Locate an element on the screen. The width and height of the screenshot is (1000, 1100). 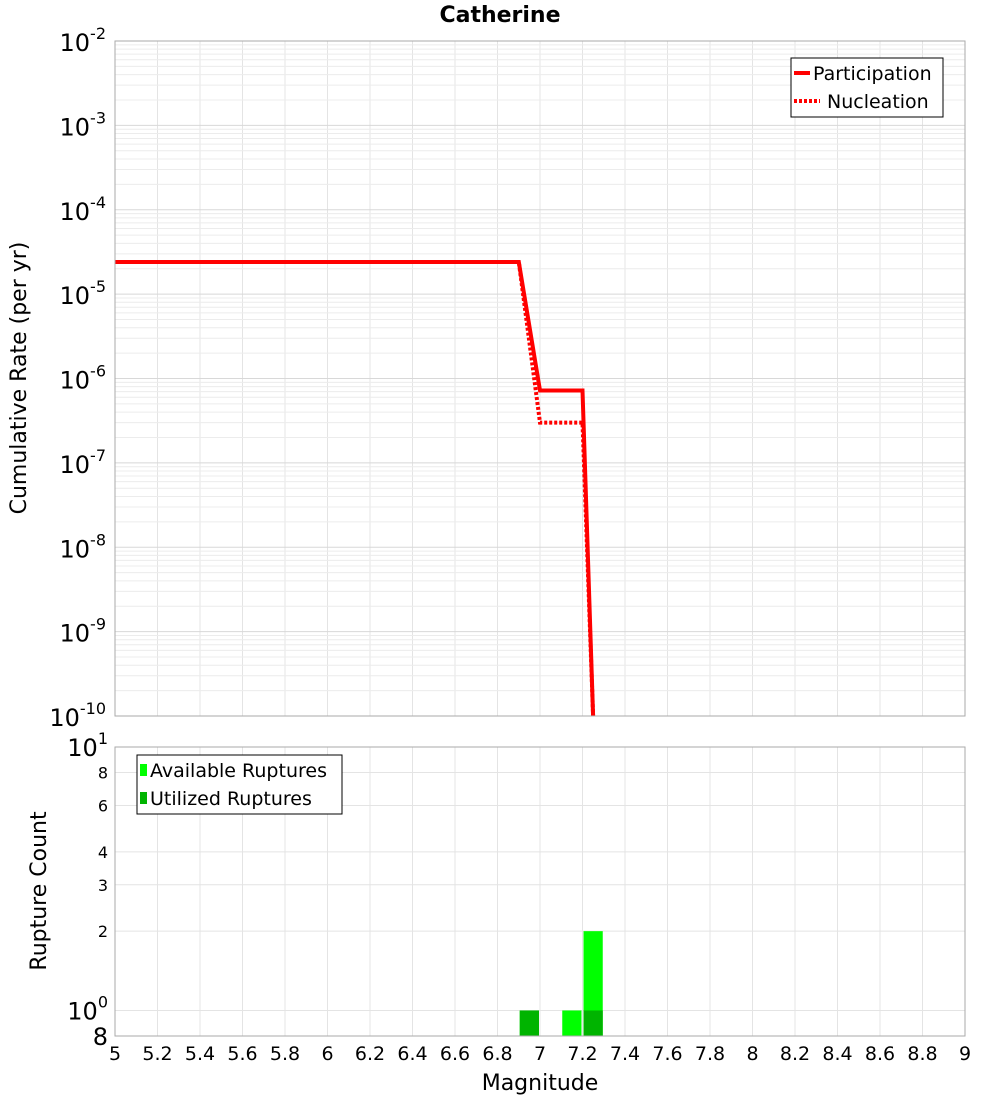
count-legend: Available Ruptures Utilized Ruptures is located at coordinates (239, 784).